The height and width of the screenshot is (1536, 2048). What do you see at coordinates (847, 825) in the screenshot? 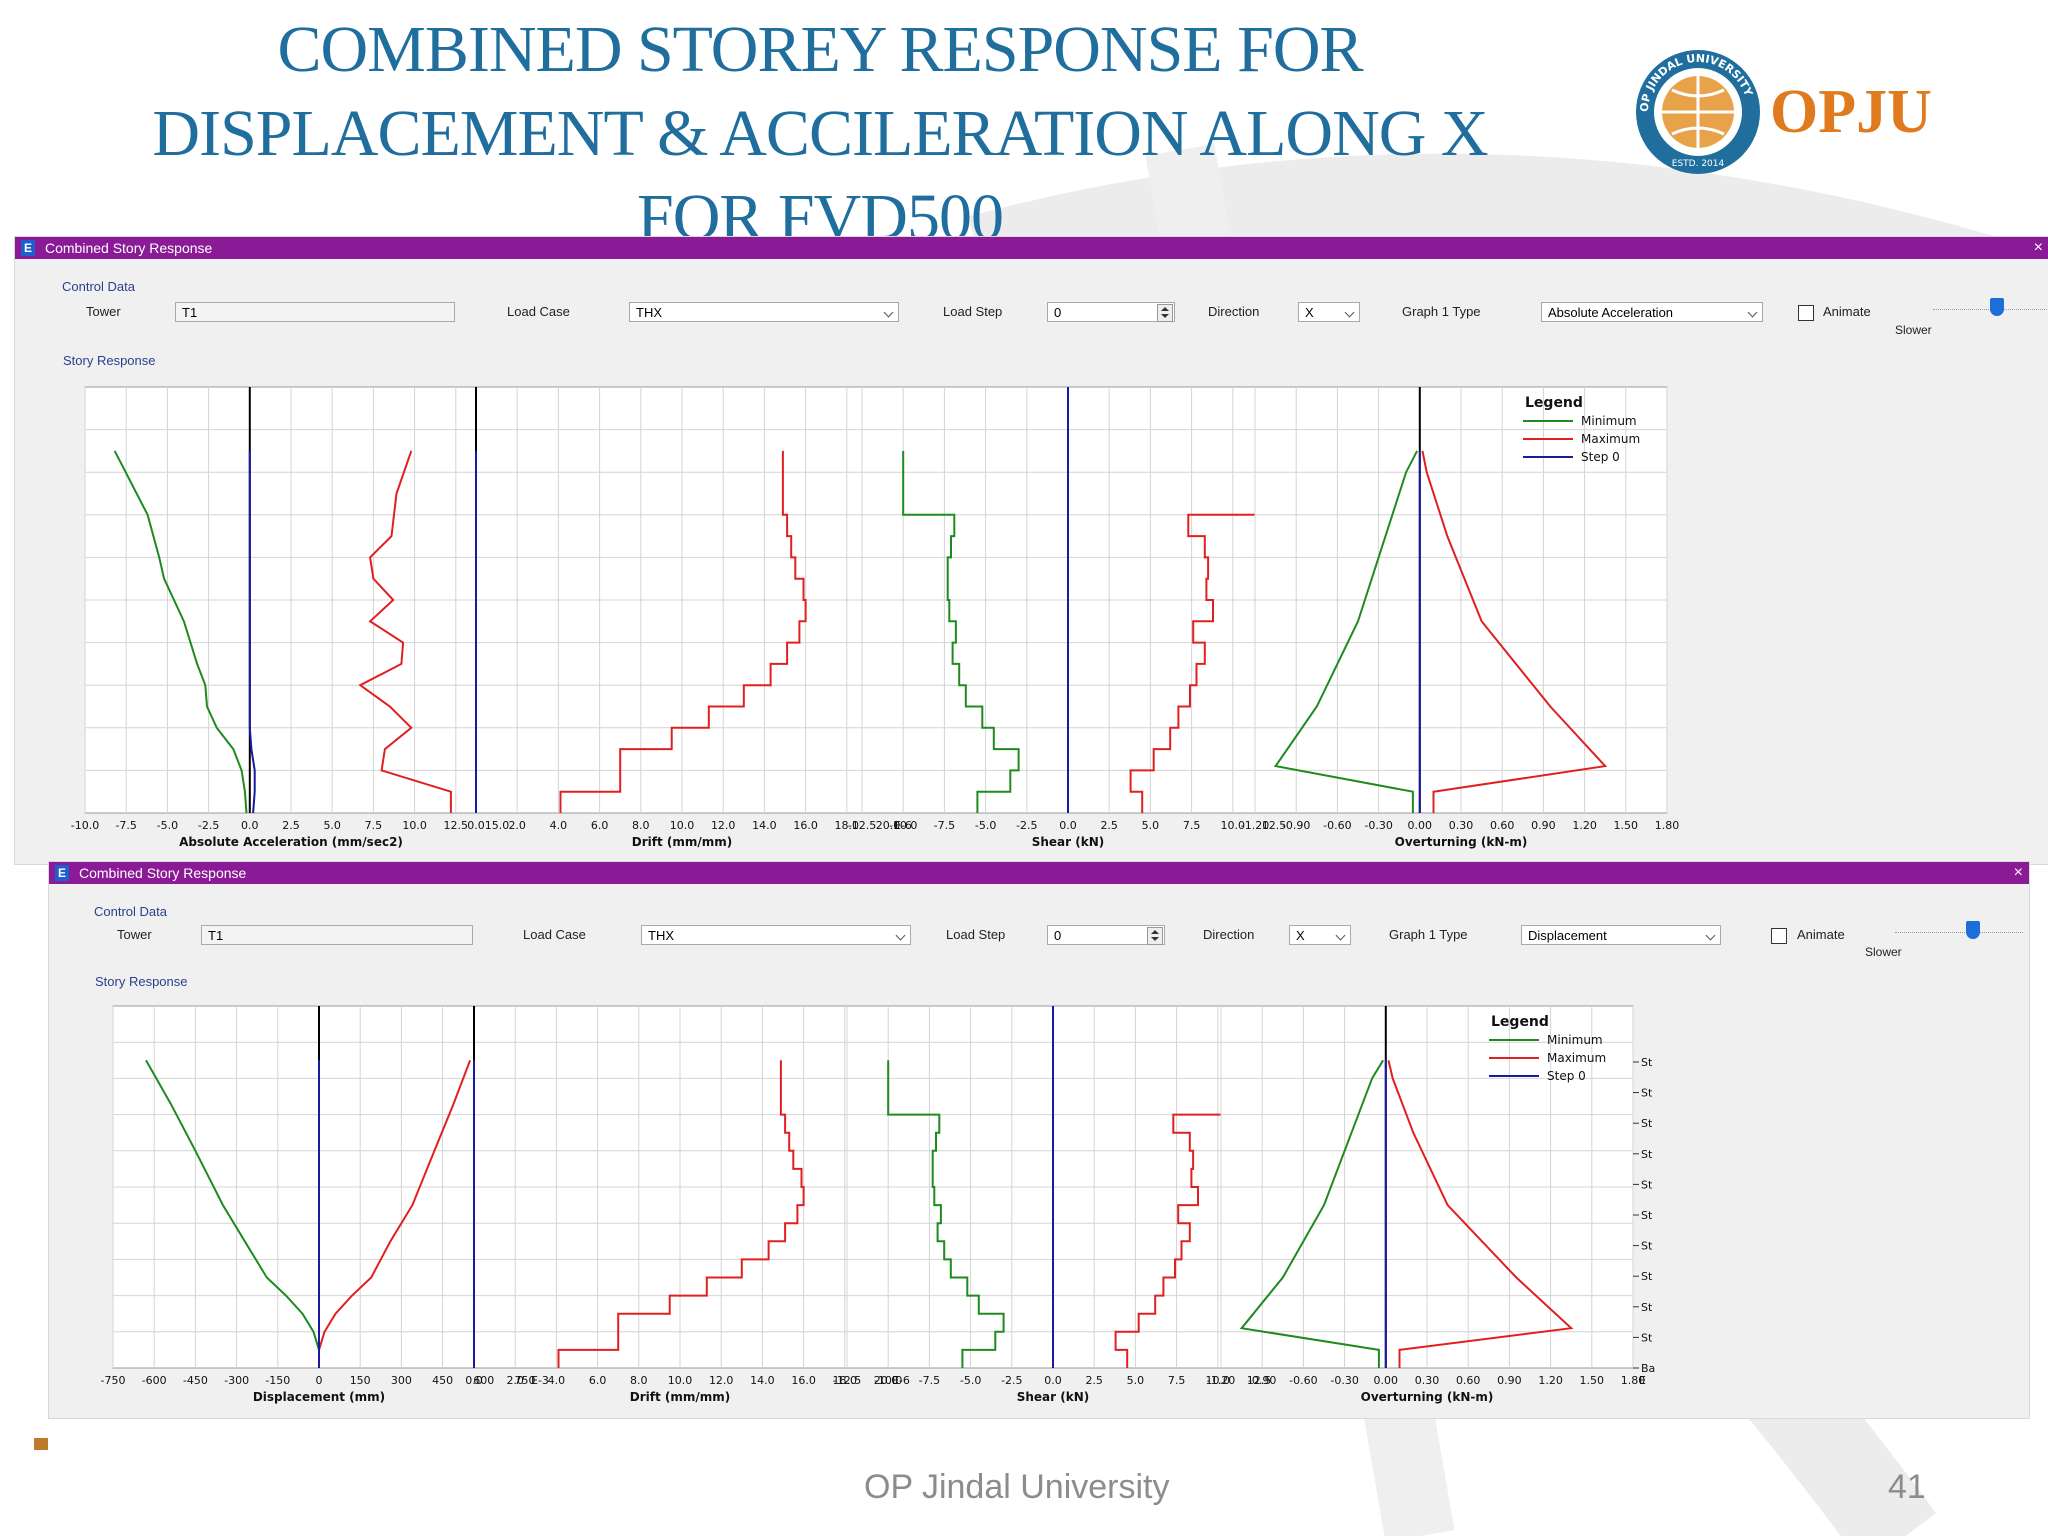
I see `x-tick-label: 18.0` at bounding box center [847, 825].